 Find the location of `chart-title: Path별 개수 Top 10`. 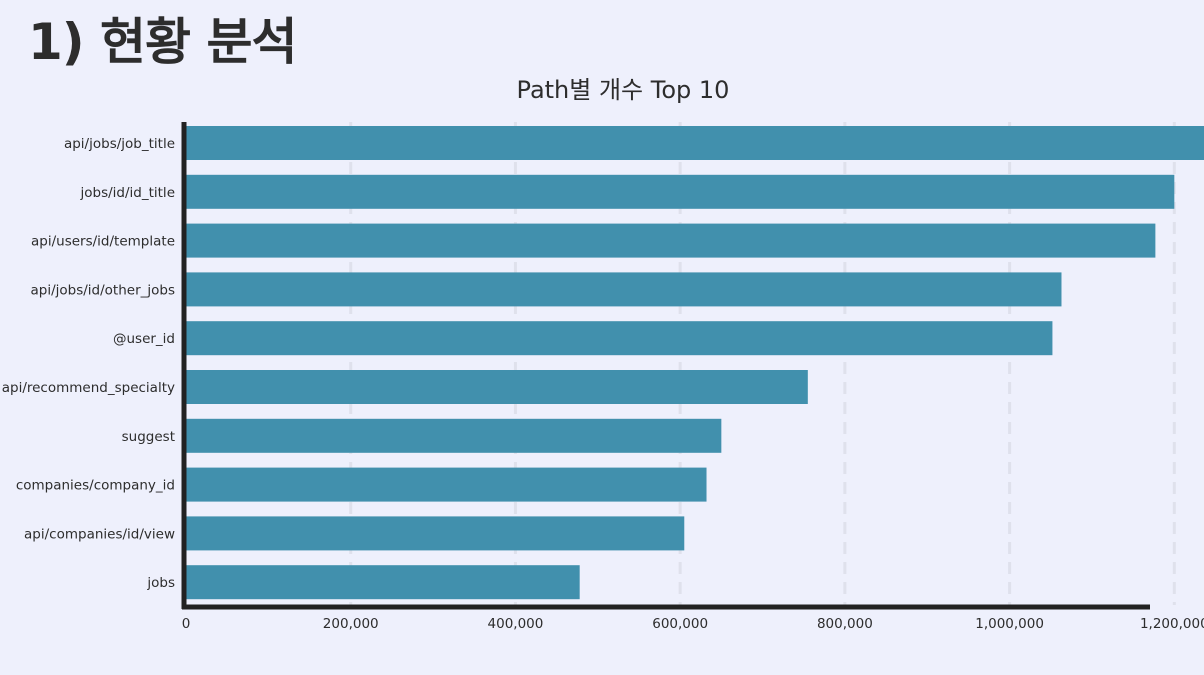

chart-title: Path별 개수 Top 10 is located at coordinates (623, 90).